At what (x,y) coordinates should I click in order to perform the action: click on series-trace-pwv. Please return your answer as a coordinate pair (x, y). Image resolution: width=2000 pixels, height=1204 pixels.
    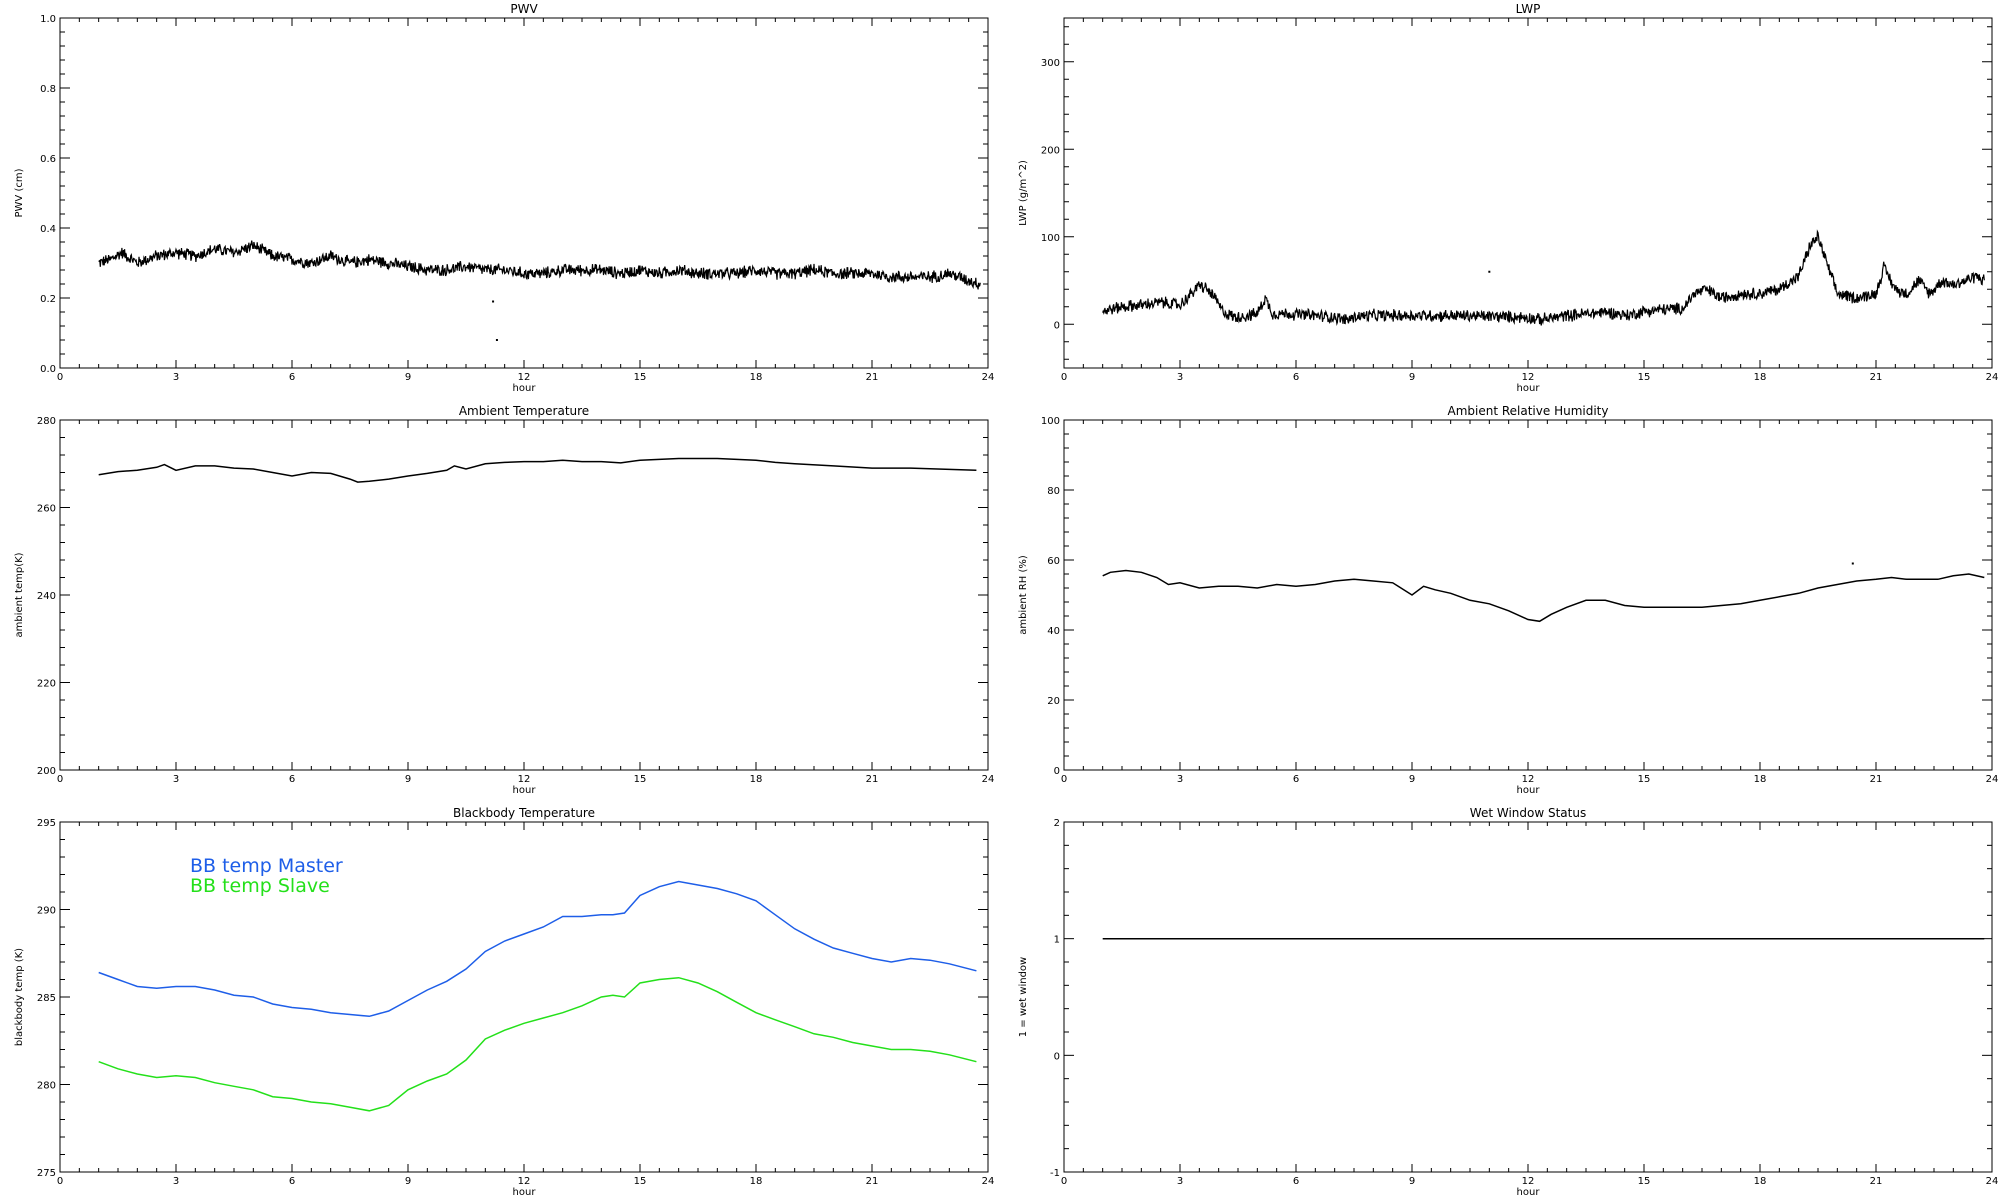
    Looking at the image, I should click on (539, 265).